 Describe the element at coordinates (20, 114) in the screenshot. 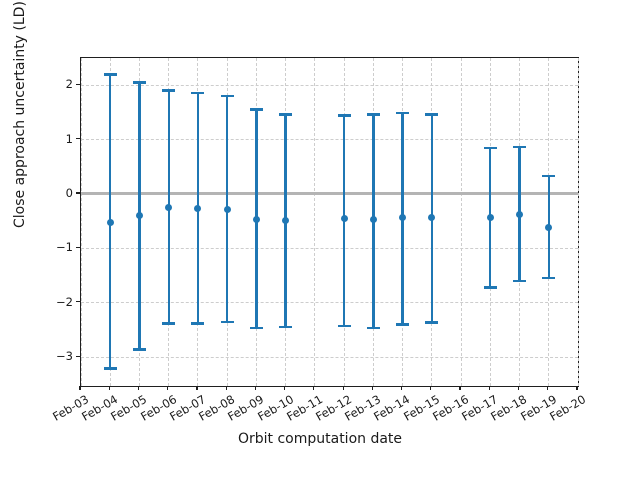

I see `y-axis-label: Close approach uncertainty (LD)` at that location.